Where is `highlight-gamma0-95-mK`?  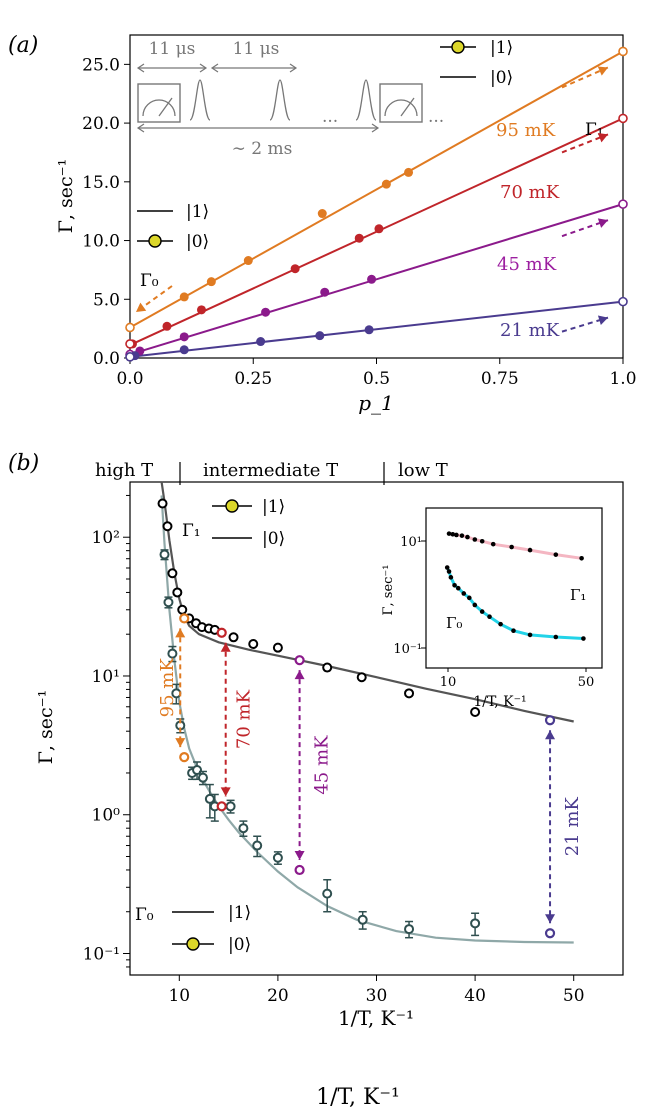 highlight-gamma0-95-mK is located at coordinates (184, 757).